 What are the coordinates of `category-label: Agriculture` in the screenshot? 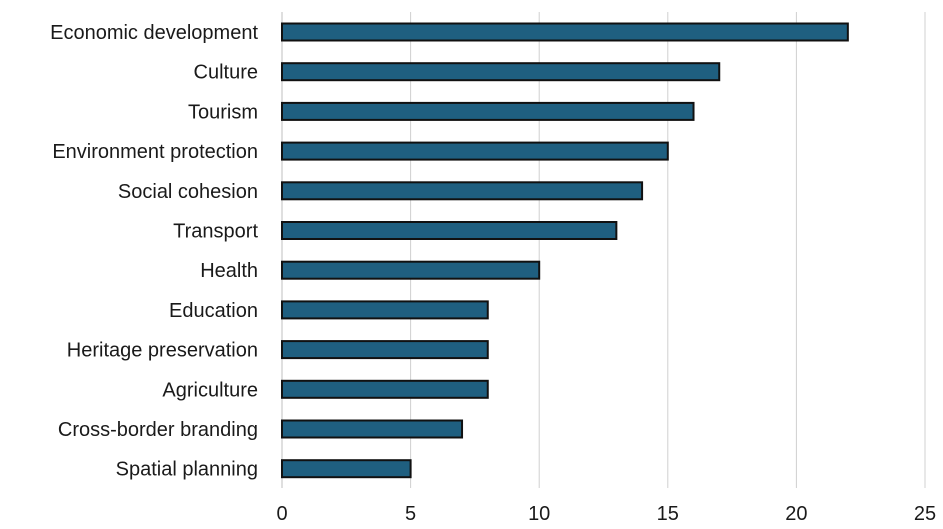 It's located at (210, 390).